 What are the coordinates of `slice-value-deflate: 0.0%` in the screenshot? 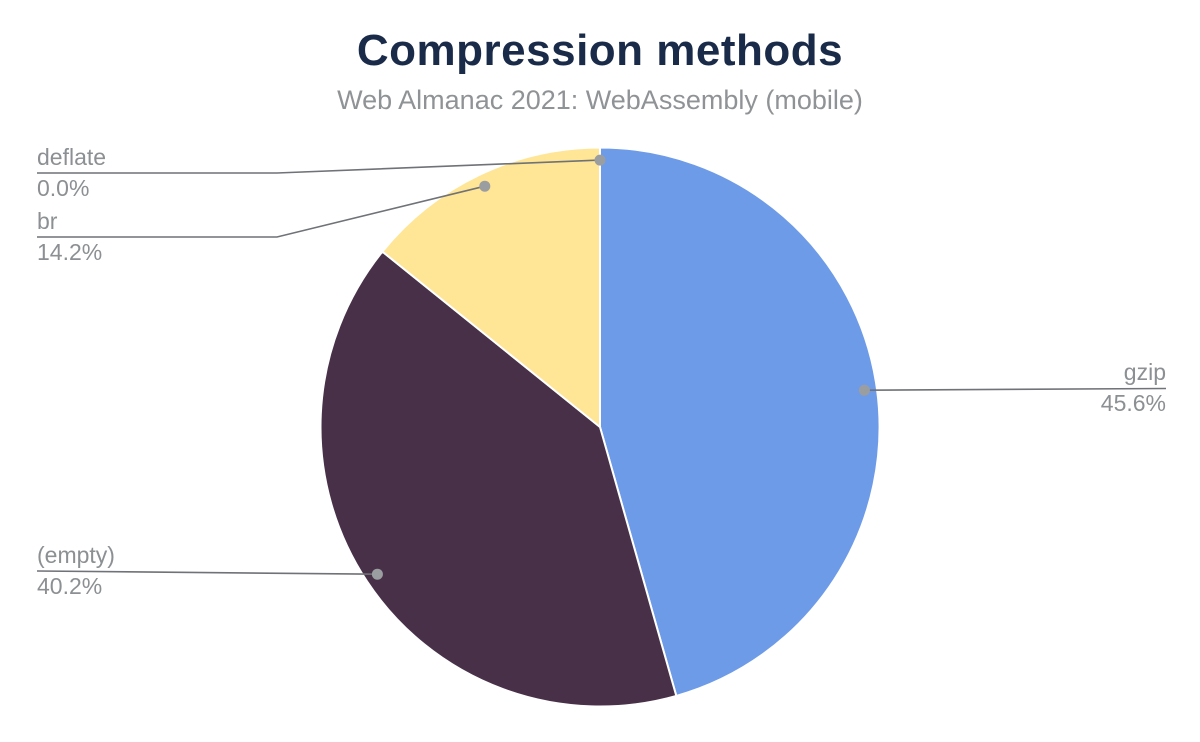 It's located at (63, 188).